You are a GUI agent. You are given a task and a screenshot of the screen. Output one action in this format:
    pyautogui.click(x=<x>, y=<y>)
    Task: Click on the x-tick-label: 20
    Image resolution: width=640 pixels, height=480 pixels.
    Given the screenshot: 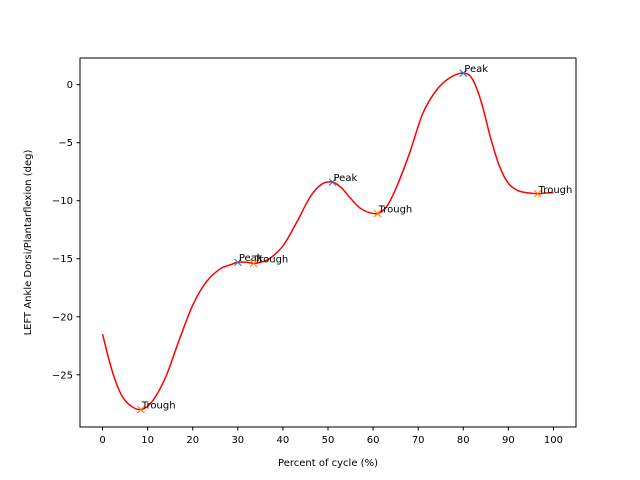 What is the action you would take?
    pyautogui.click(x=192, y=440)
    